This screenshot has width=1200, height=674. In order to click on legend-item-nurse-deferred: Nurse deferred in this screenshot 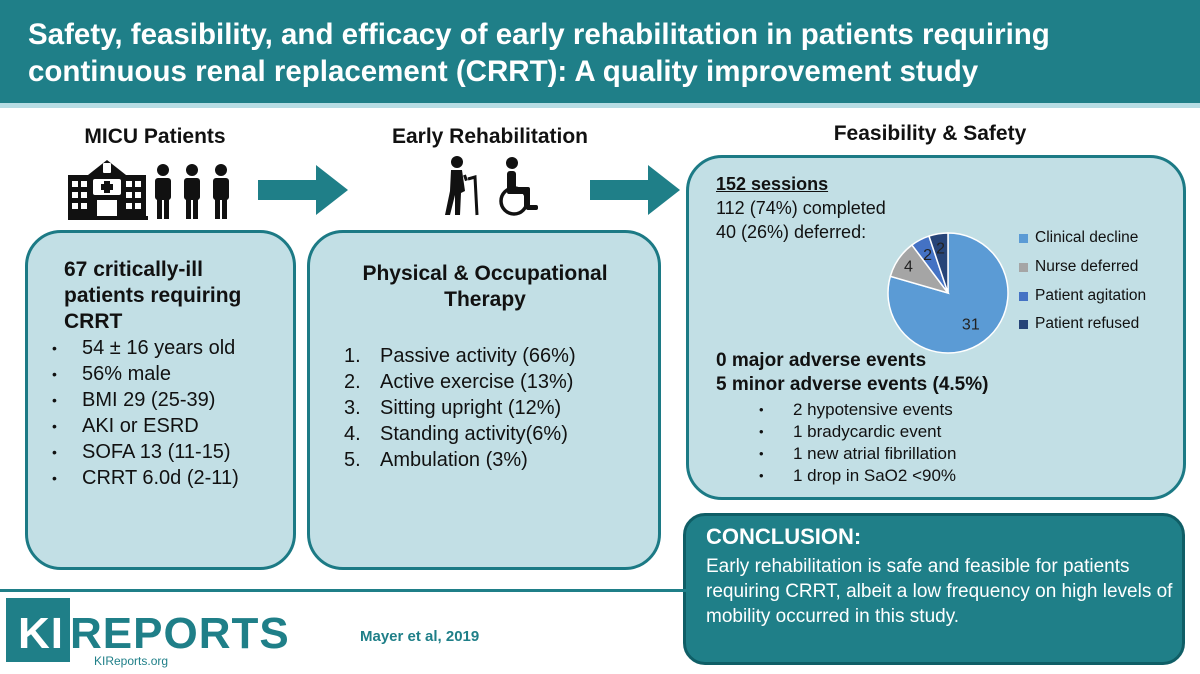, I will do `click(1078, 267)`.